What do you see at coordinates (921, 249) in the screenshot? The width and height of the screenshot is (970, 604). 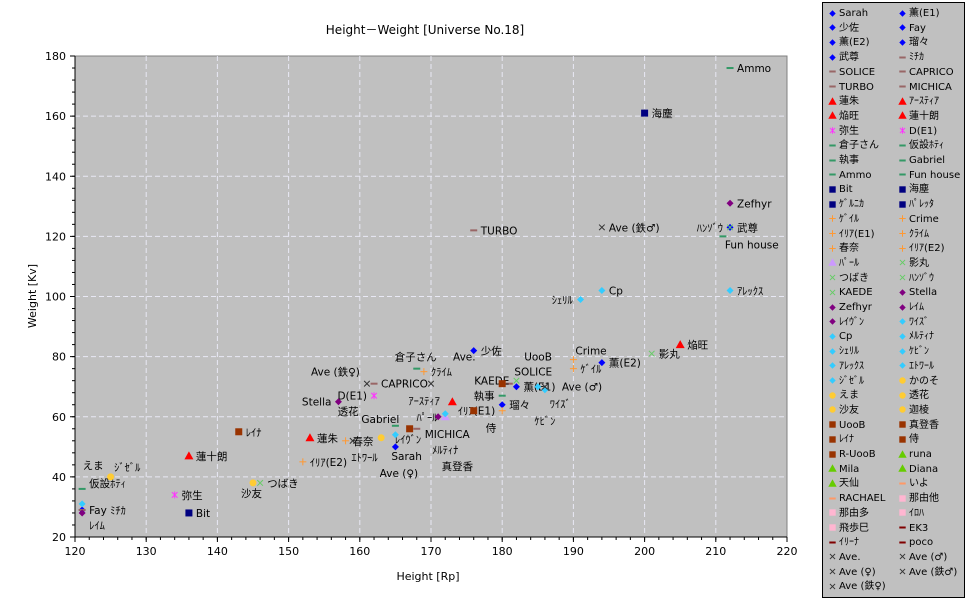 I see `legend-item: ｲﾘｱ(E2)` at bounding box center [921, 249].